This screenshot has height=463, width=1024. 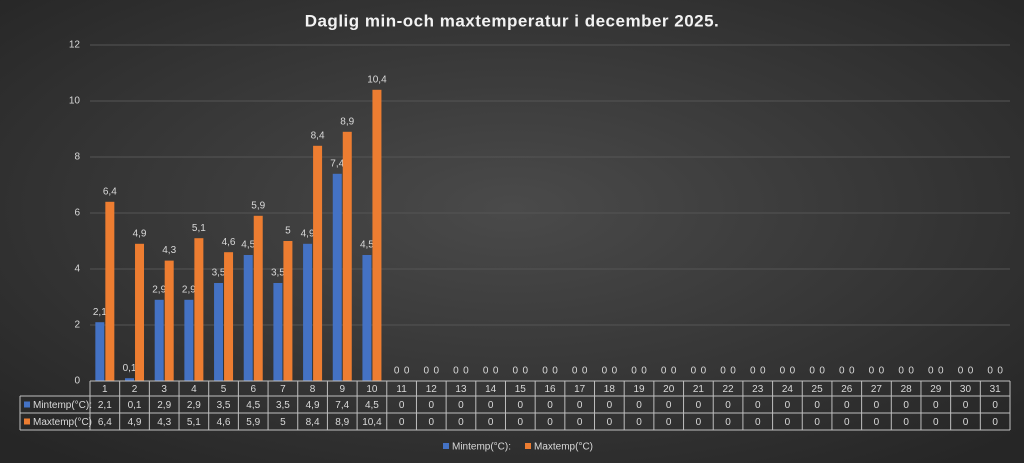 What do you see at coordinates (342, 405) in the screenshot?
I see `table-cell: 7,4` at bounding box center [342, 405].